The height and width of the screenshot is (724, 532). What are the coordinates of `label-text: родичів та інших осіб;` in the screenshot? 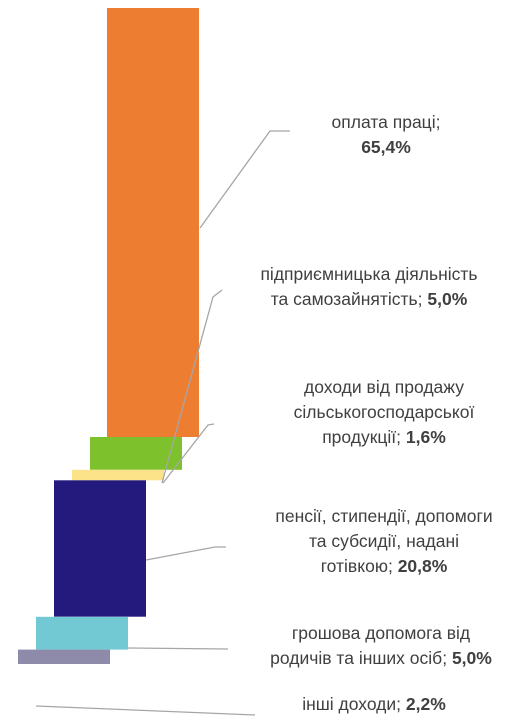 It's located at (359, 658).